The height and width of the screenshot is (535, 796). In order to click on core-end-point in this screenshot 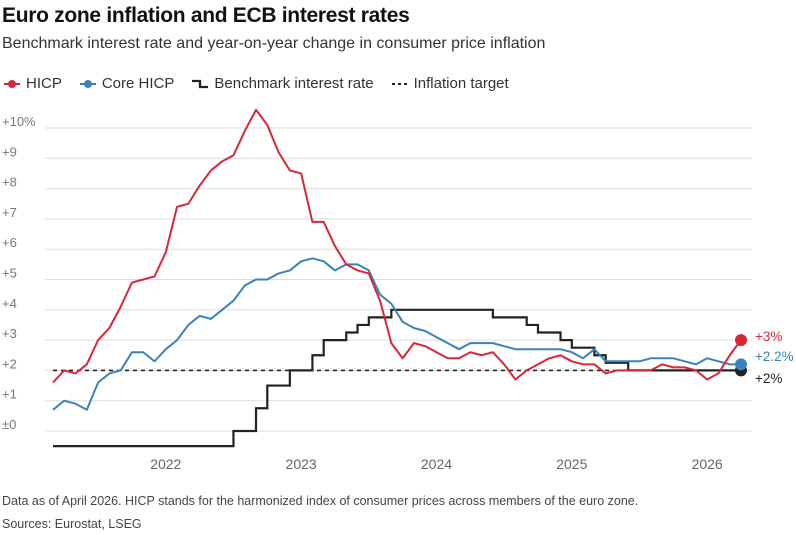, I will do `click(741, 364)`.